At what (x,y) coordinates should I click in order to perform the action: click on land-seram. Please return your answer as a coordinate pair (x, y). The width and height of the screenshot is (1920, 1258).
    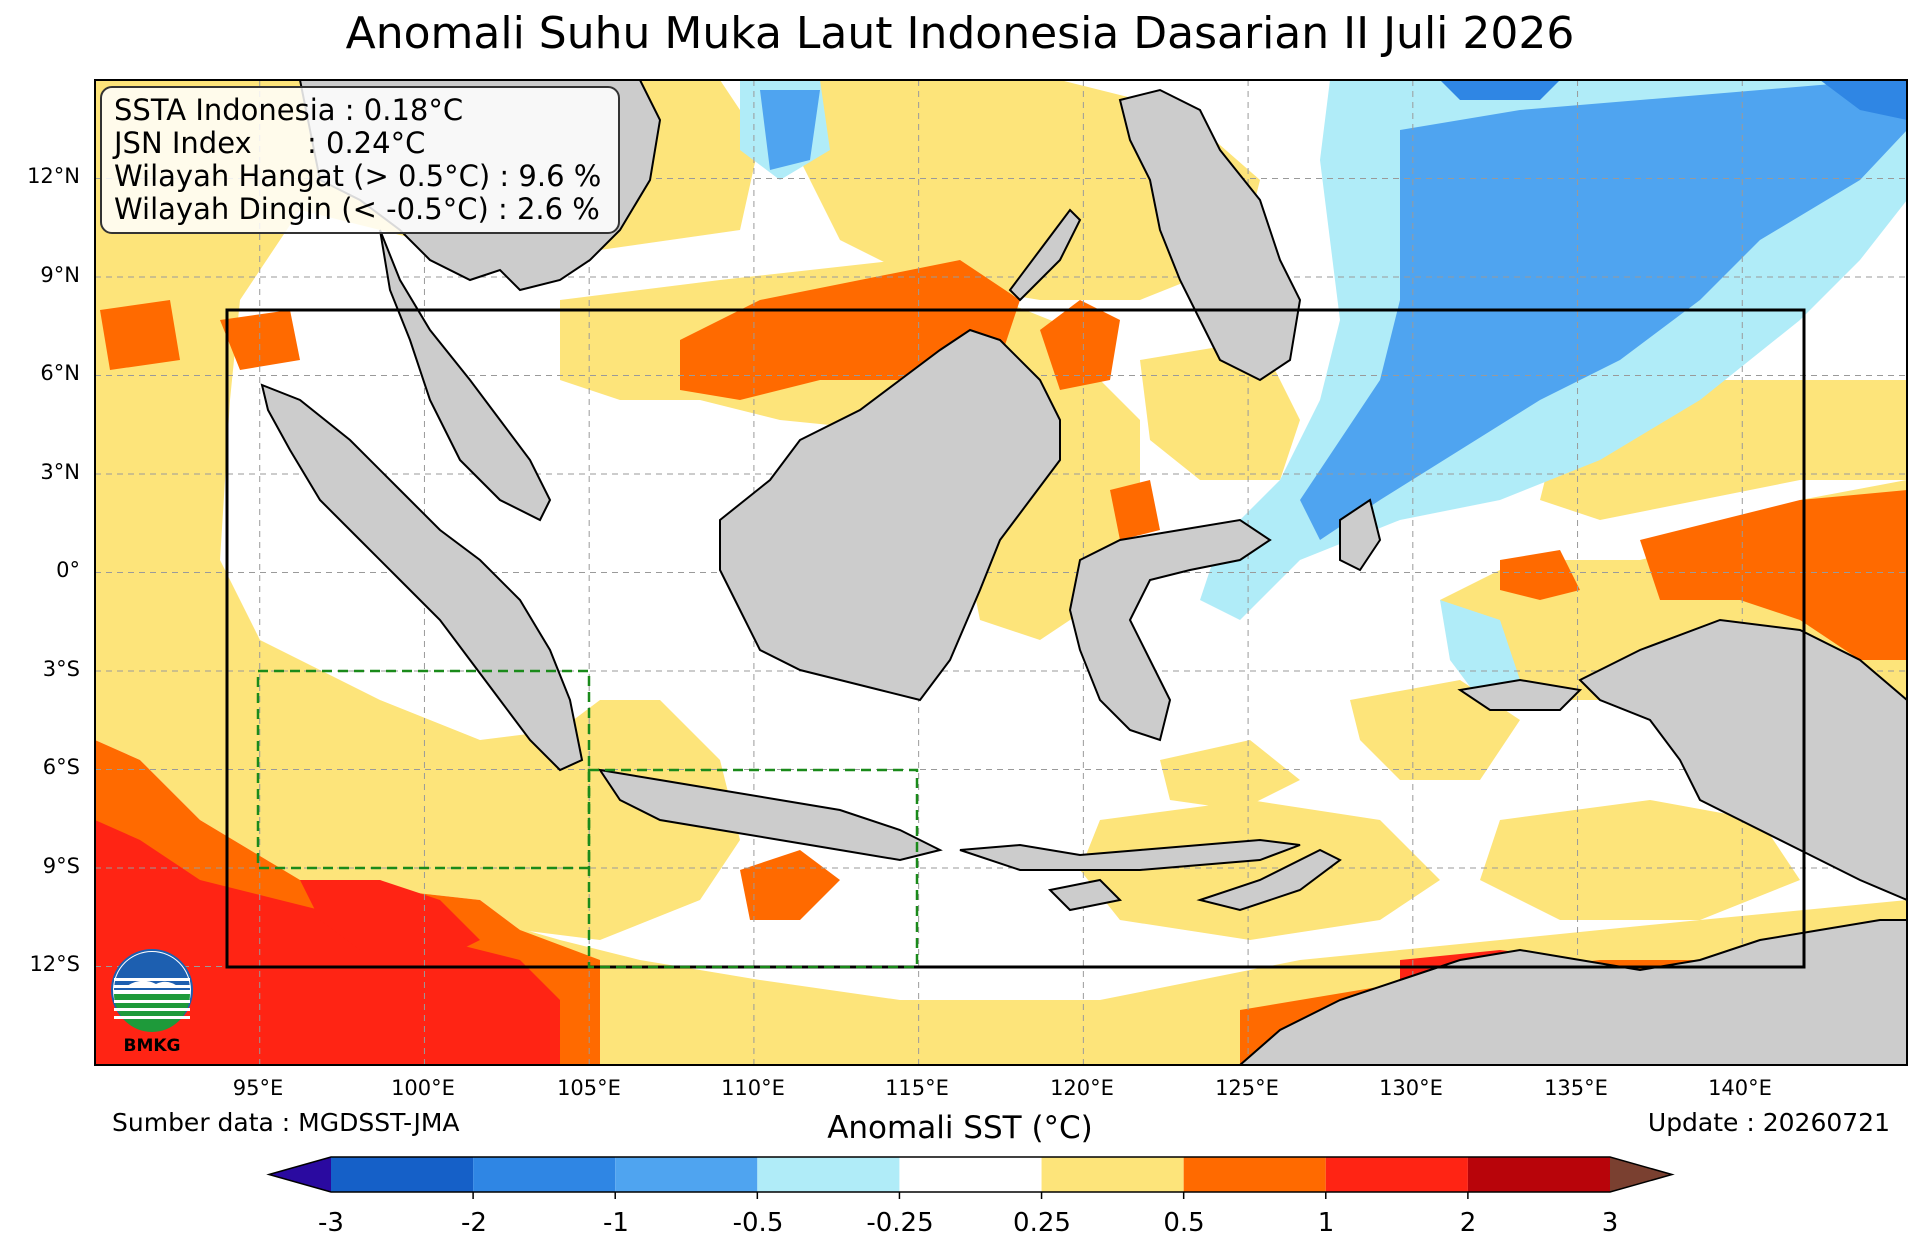
    Looking at the image, I should click on (1520, 694).